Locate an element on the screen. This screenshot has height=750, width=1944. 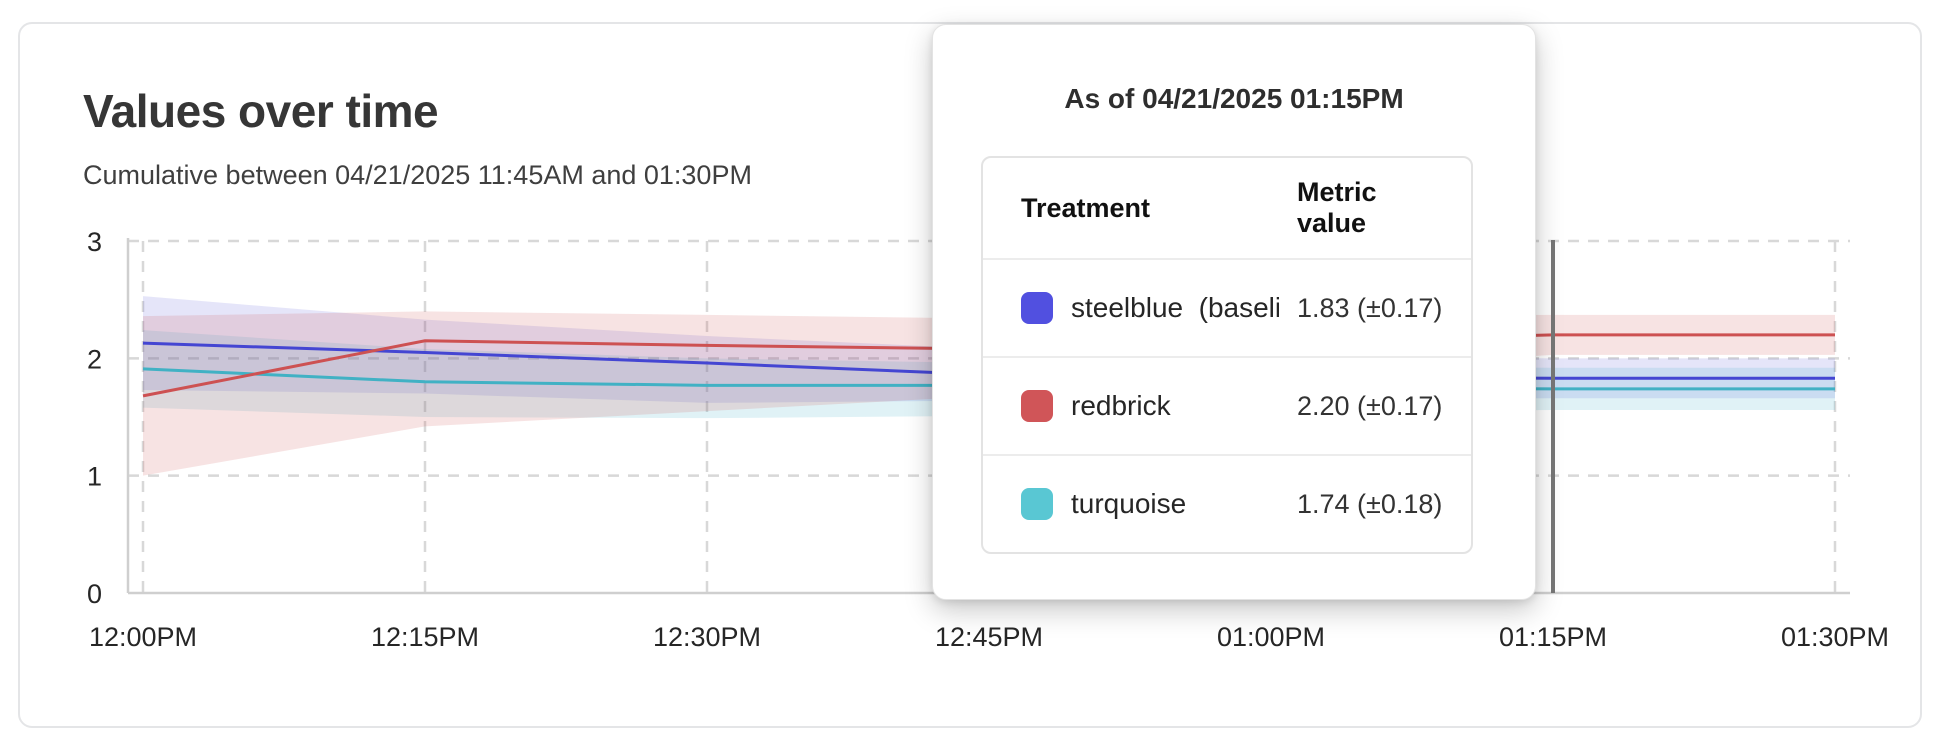
column-header-treatment: Treatment is located at coordinates (1086, 207).